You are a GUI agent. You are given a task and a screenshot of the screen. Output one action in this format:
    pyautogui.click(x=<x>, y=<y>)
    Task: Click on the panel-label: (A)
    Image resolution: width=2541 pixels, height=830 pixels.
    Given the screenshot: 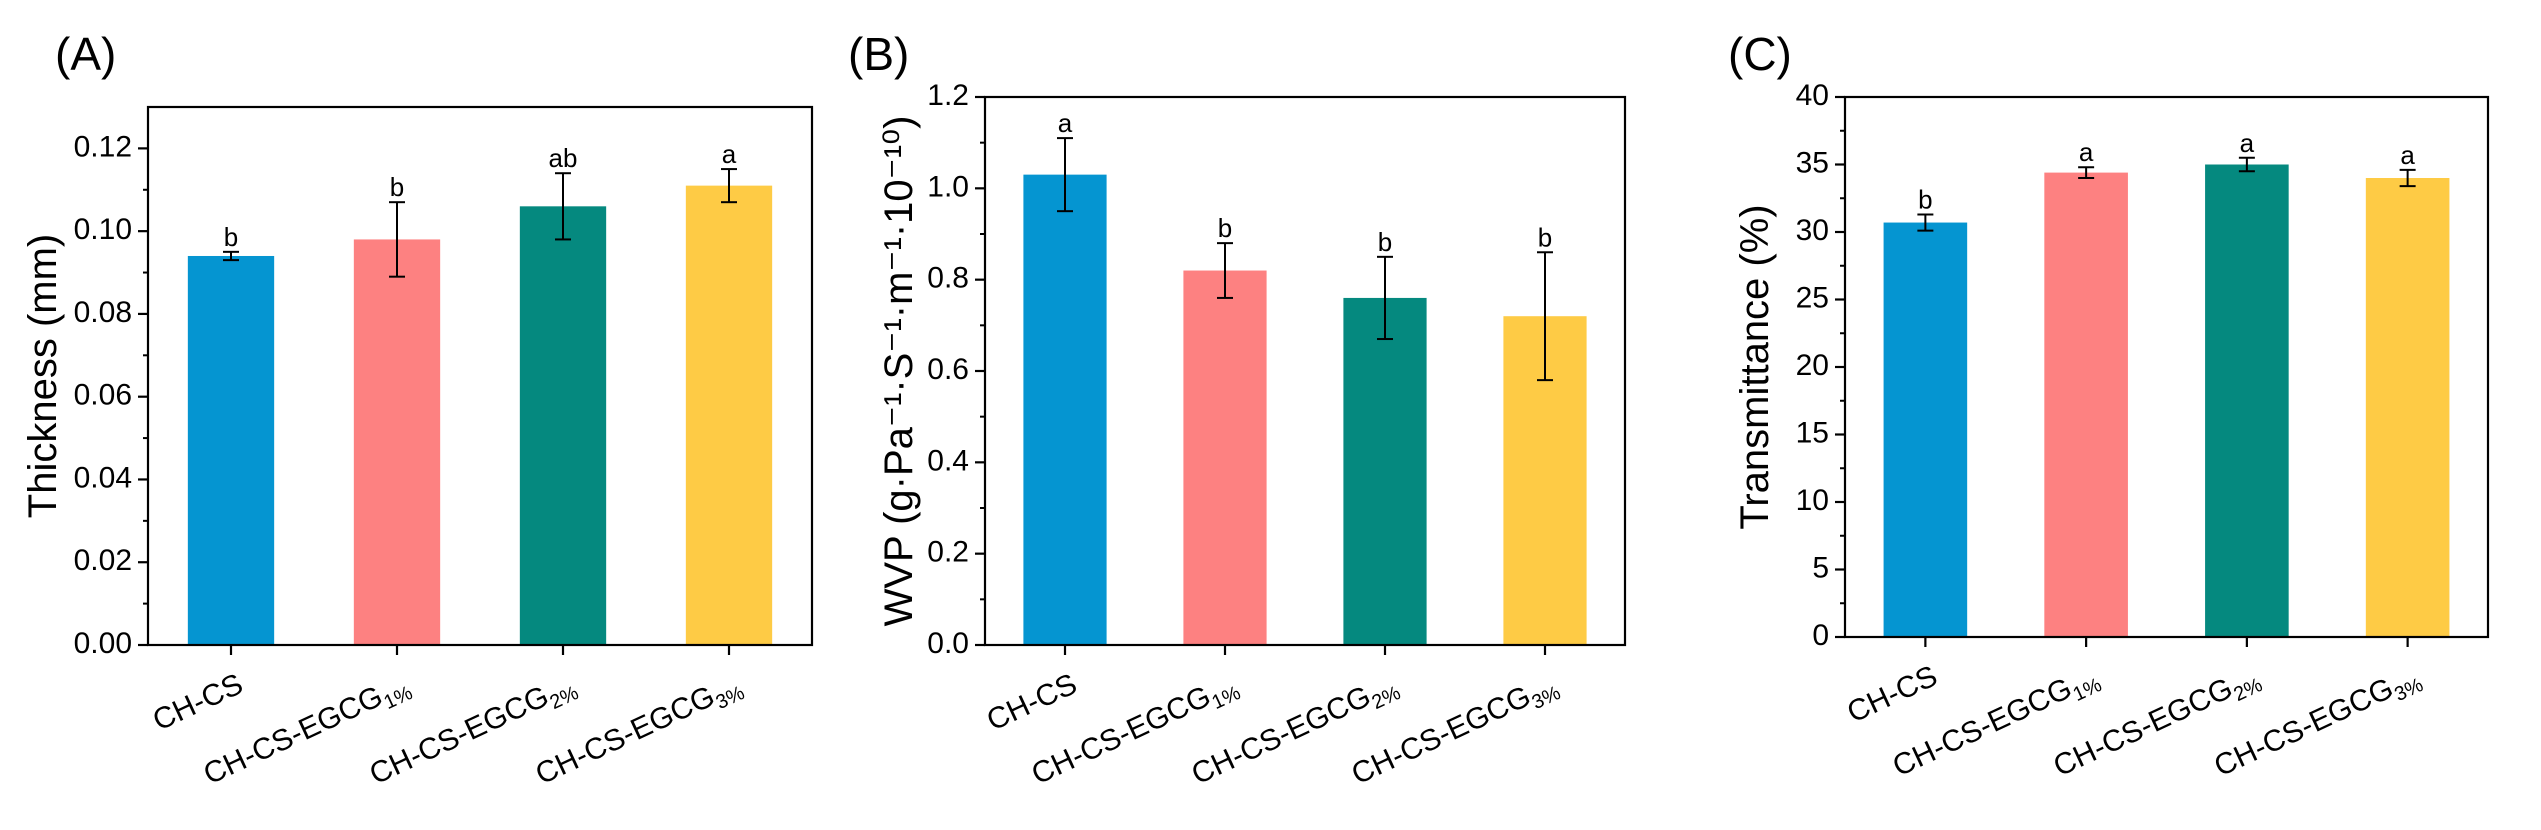 What is the action you would take?
    pyautogui.click(x=85, y=54)
    